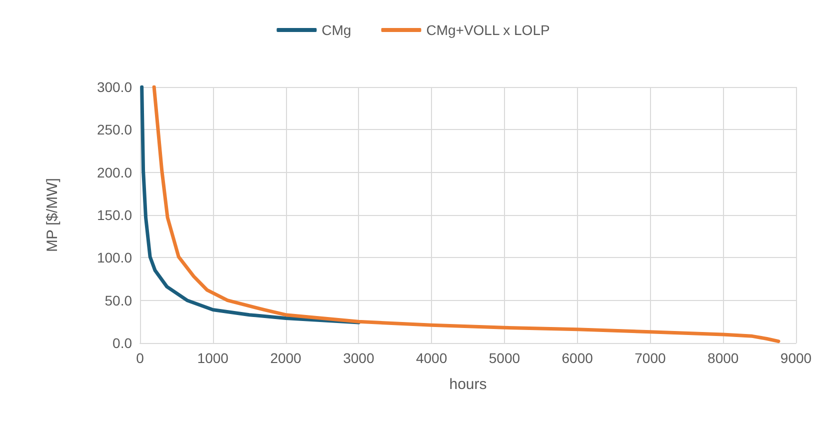  I want to click on y-tick-label: 100.0, so click(114, 258).